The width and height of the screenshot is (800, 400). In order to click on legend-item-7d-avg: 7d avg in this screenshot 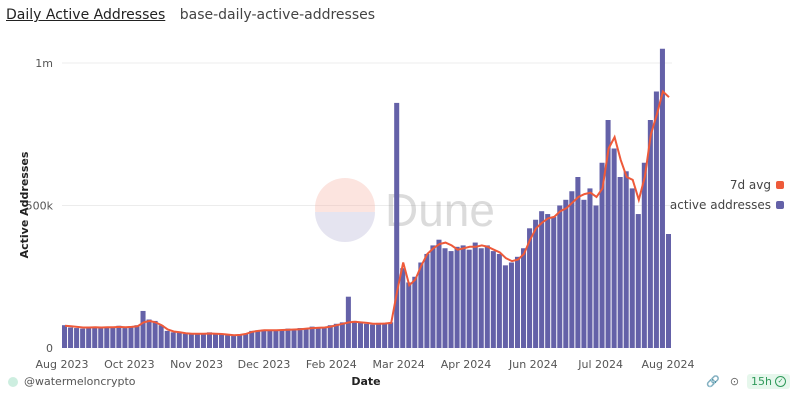, I will do `click(727, 185)`.